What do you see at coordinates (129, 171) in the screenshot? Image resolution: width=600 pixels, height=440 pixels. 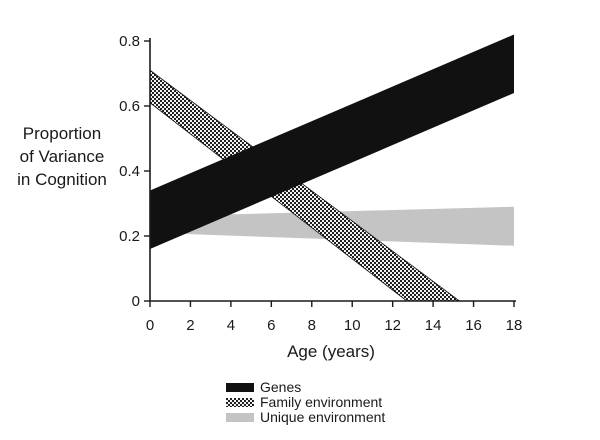 I see `y-tick-label: 0.4` at bounding box center [129, 171].